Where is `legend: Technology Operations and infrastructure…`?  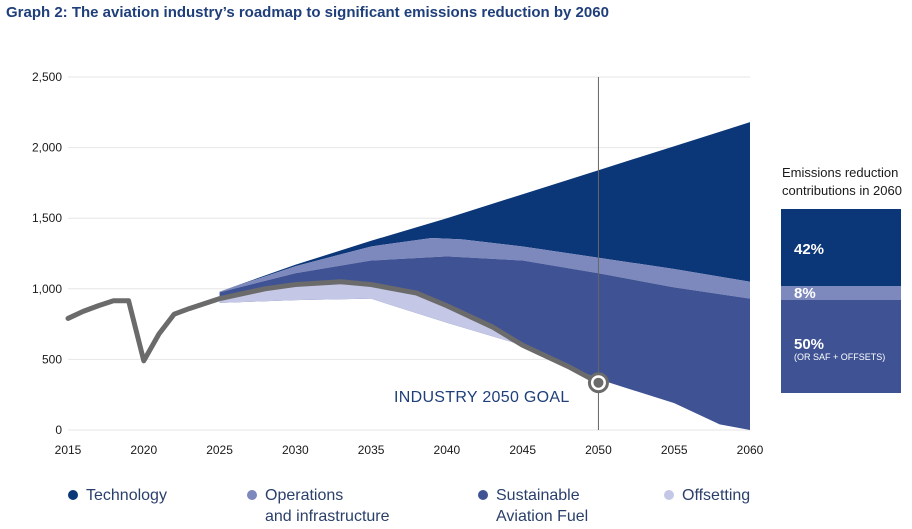
legend: Technology Operations and infrastructure… is located at coordinates (456, 507).